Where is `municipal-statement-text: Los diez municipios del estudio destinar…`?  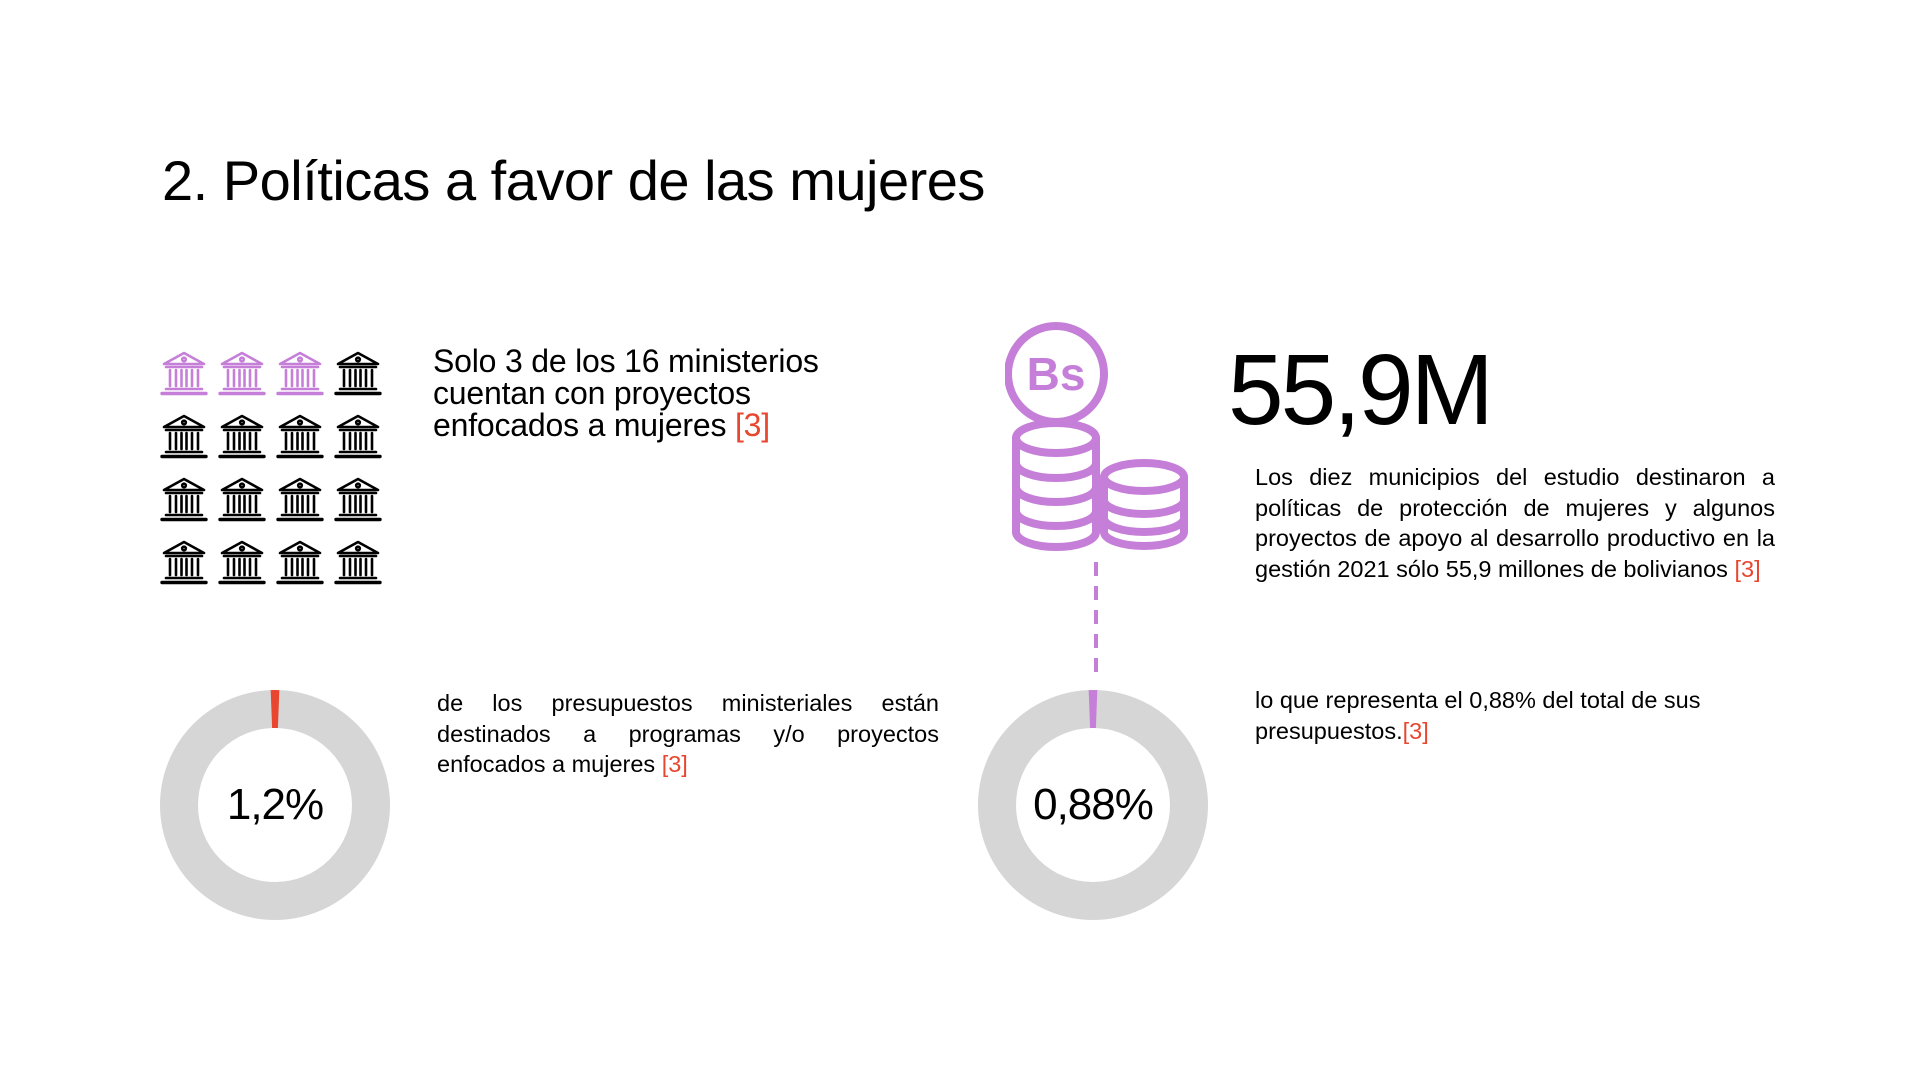
municipal-statement-text: Los diez municipios del estudio destinar… is located at coordinates (1515, 523).